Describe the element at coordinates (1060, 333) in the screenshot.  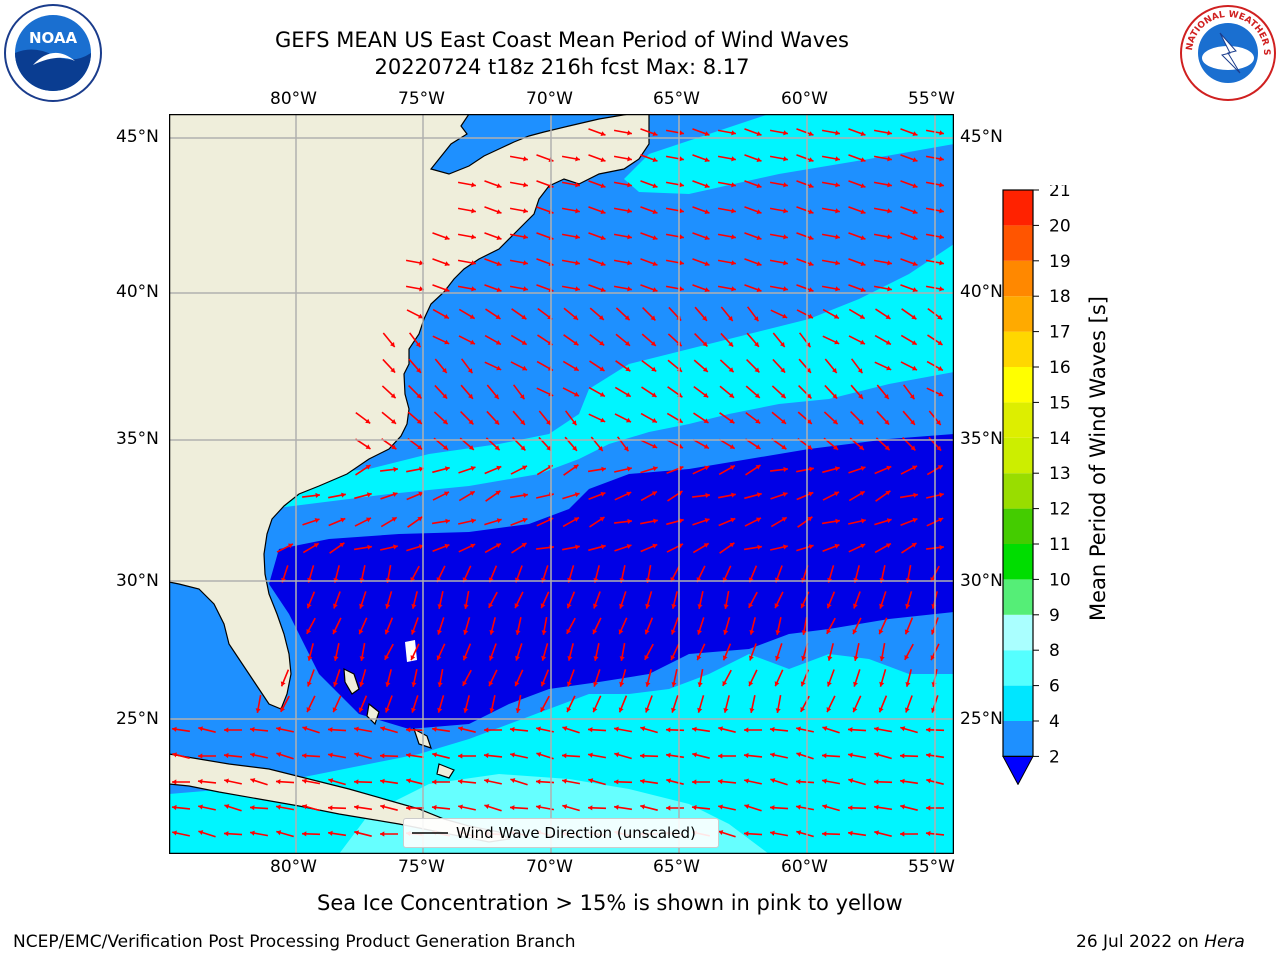
I see `colorbar-tick-label: 17` at that location.